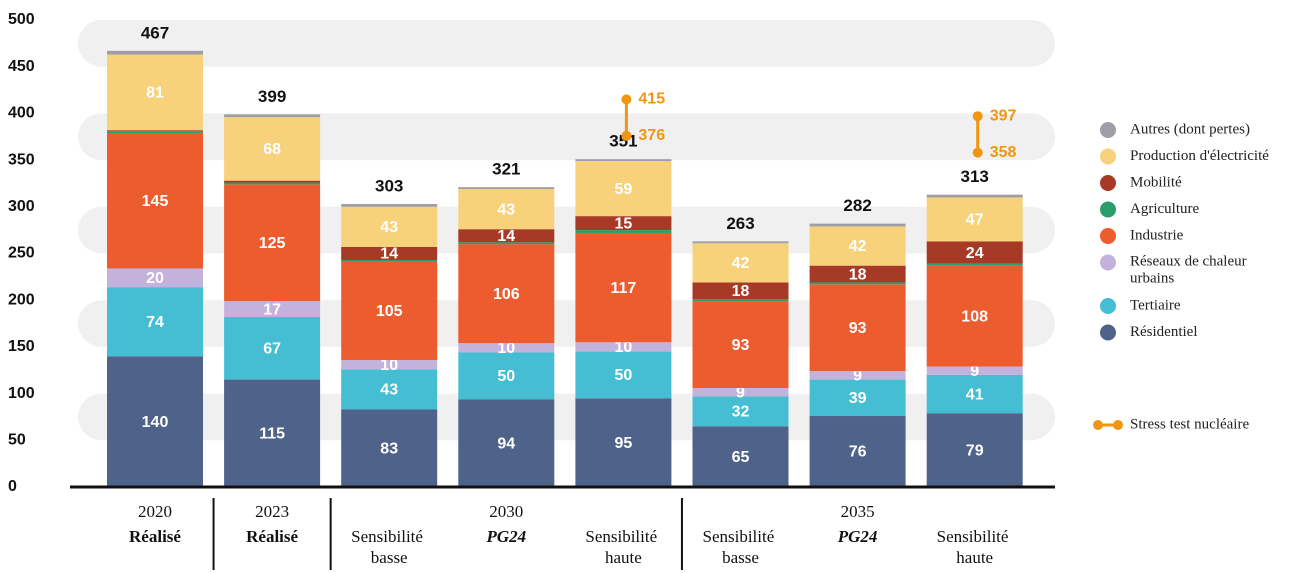 The image size is (1314, 573). I want to click on segment-label: 74, so click(155, 322).